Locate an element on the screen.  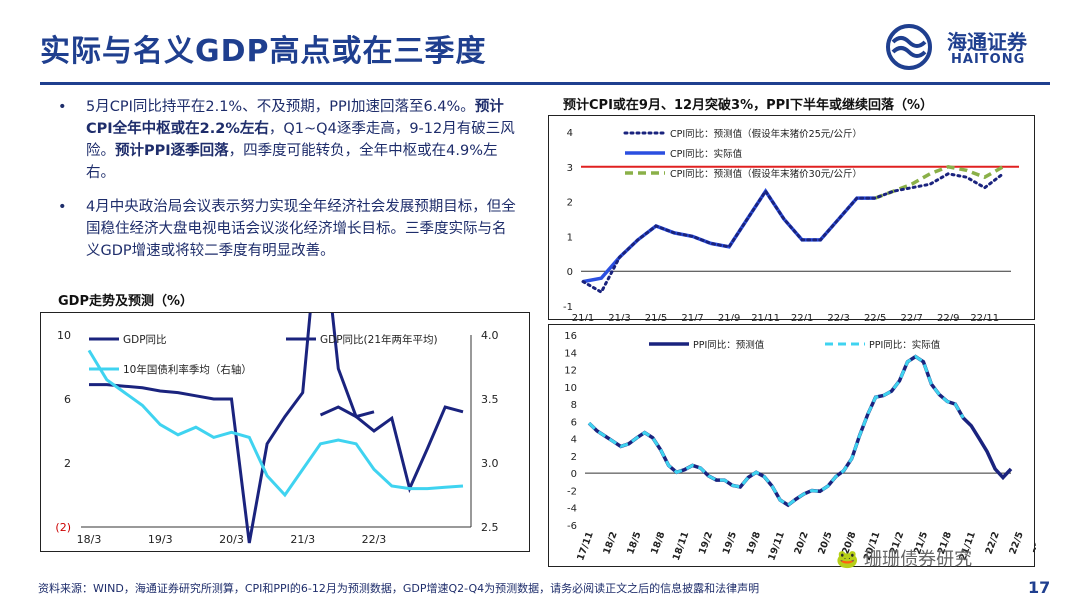
cpi-x-tick: 22/5 is located at coordinates (875, 317).